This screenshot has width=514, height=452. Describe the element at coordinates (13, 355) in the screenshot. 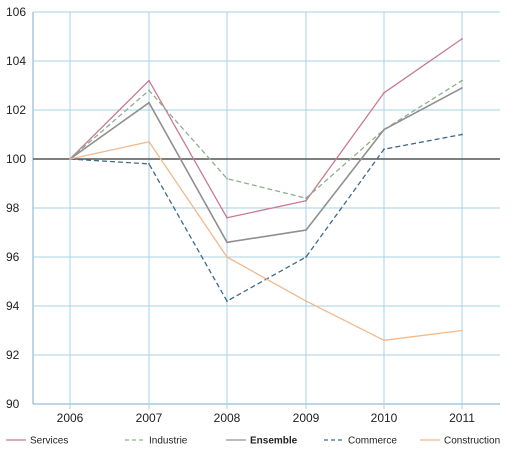

I see `y-tick-label-92: 92` at that location.